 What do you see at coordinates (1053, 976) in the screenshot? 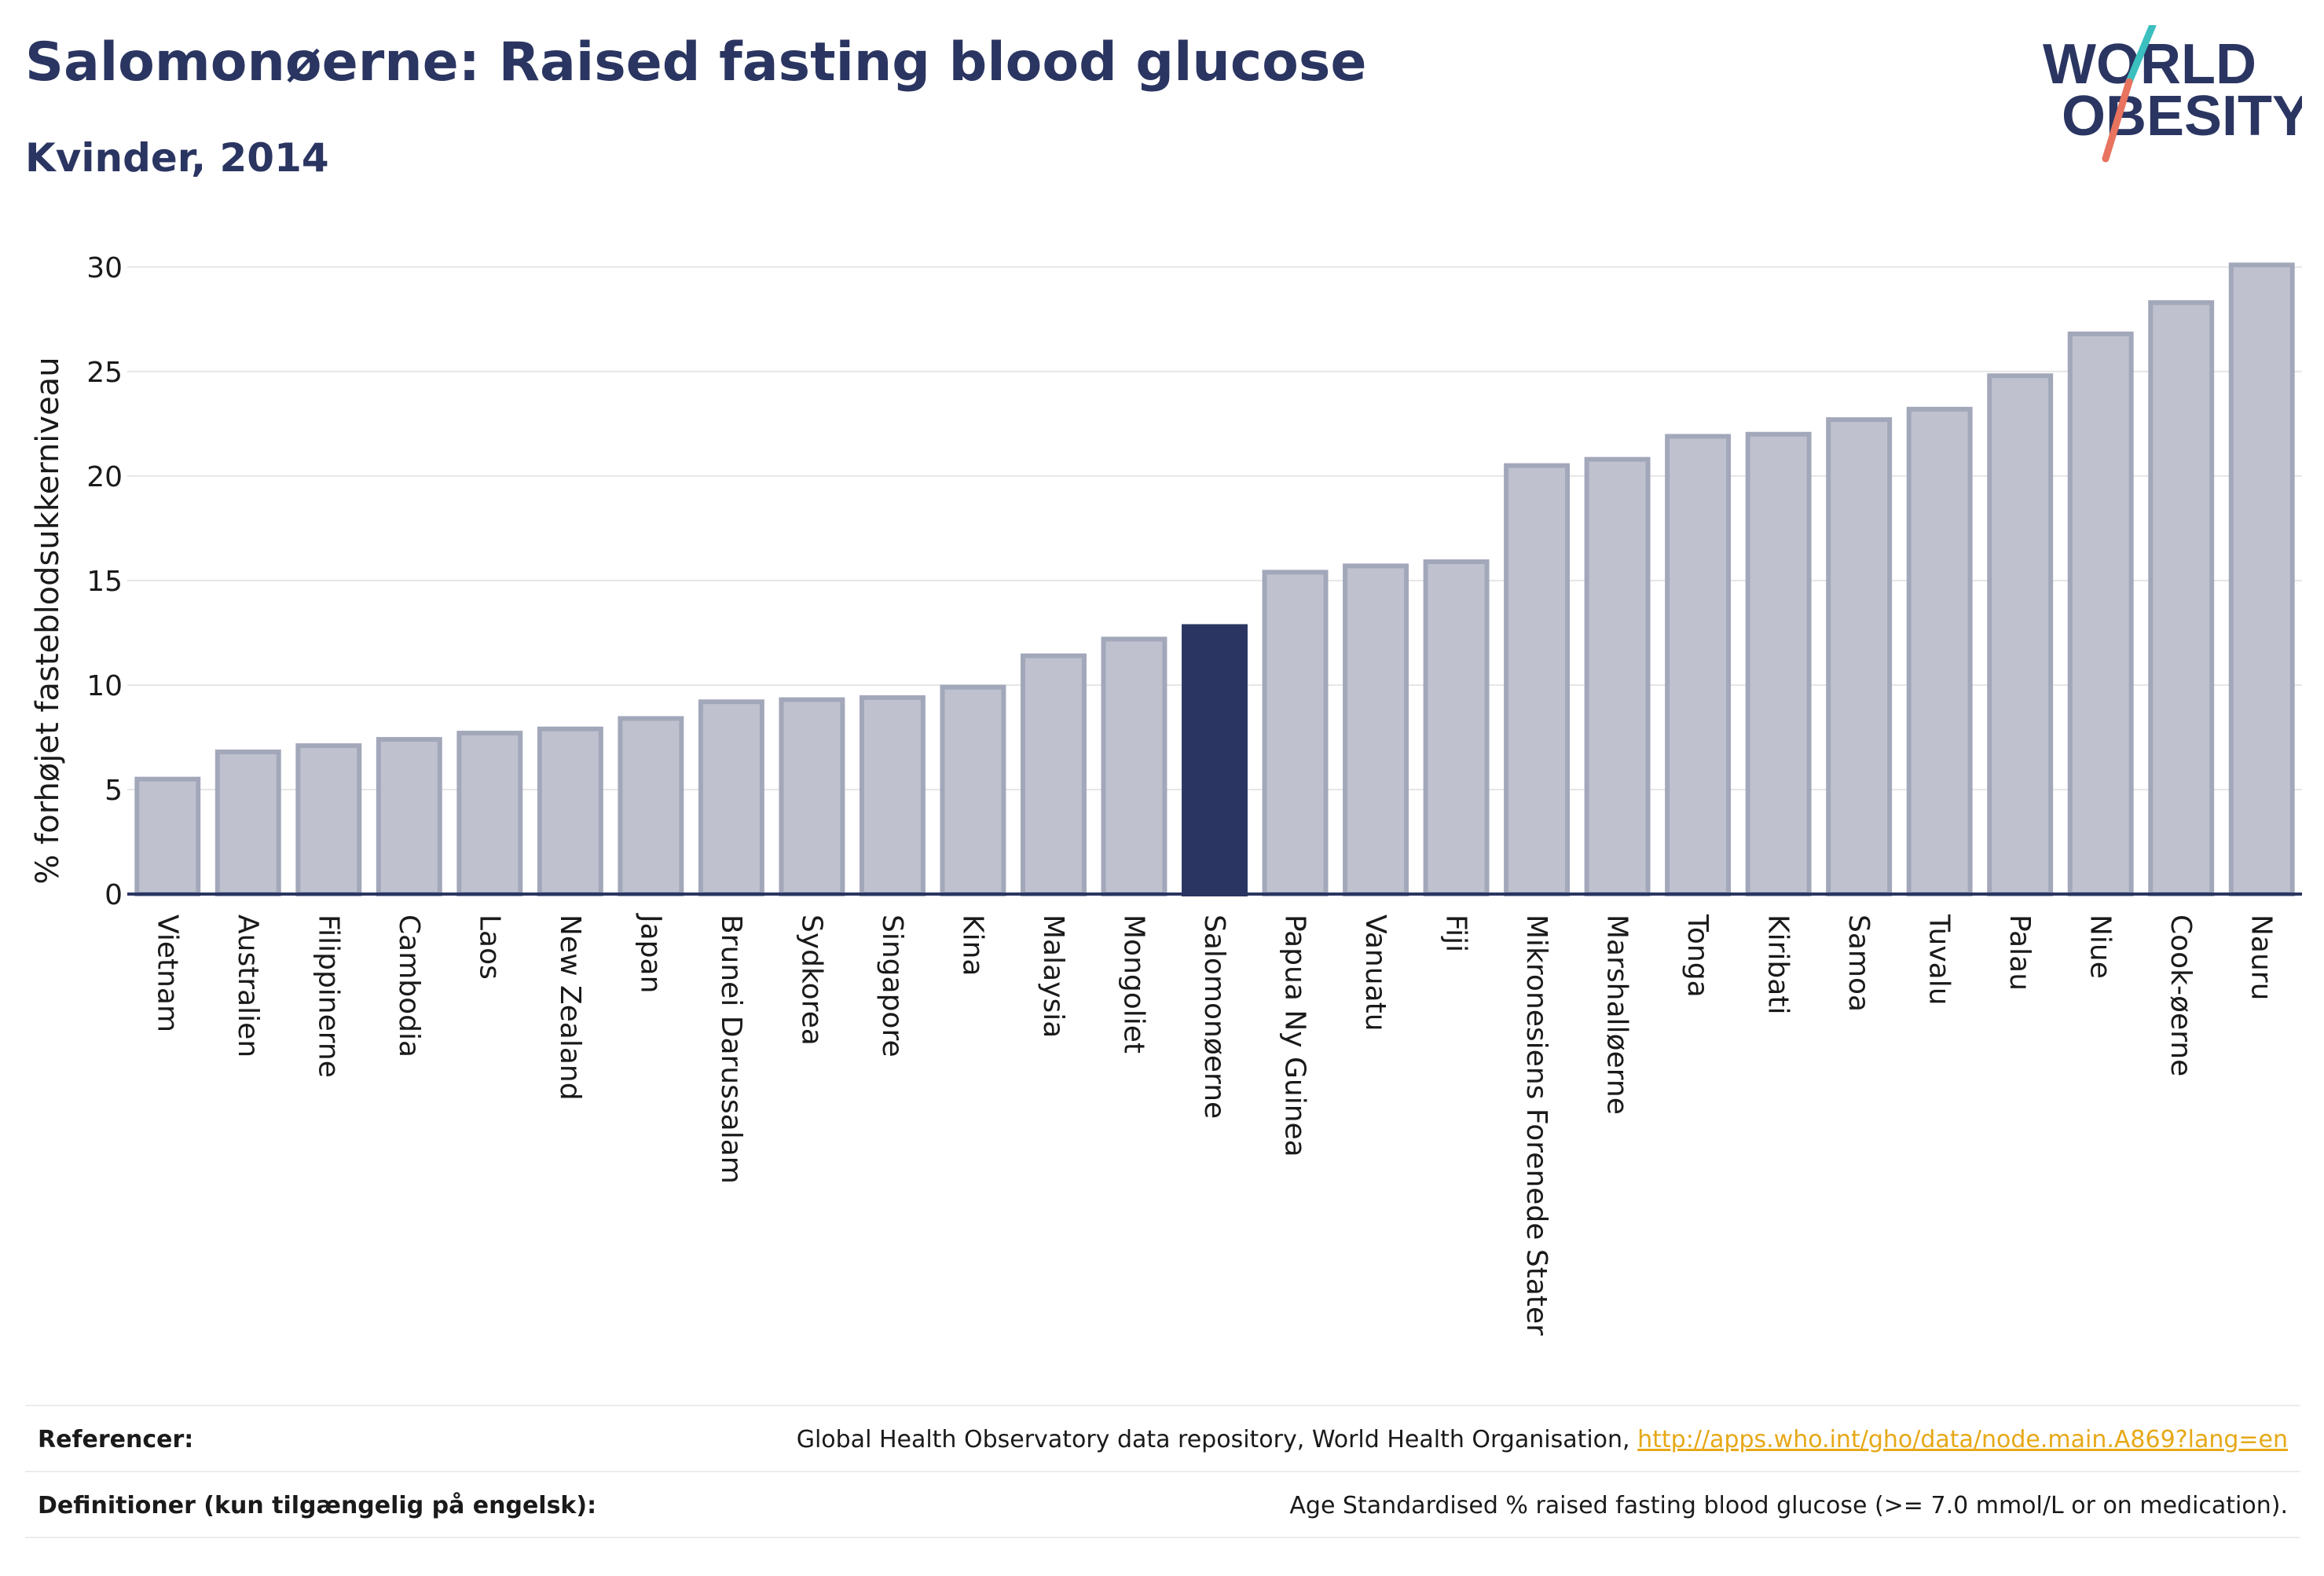
I see `x-tick-label: Malaysia` at bounding box center [1053, 976].